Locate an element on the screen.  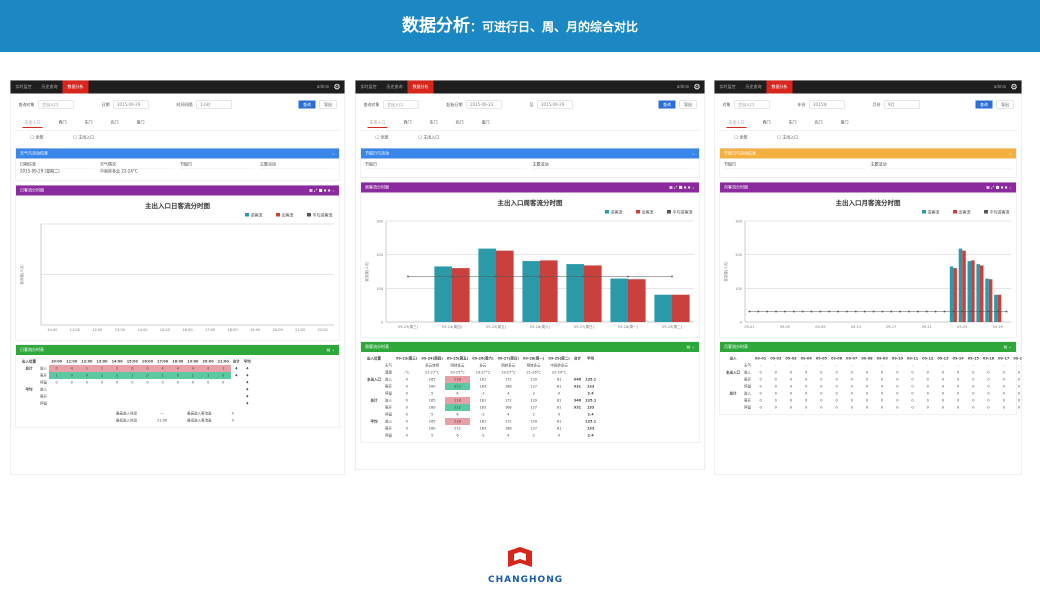
table-cell: 多云 is located at coordinates (483, 365).